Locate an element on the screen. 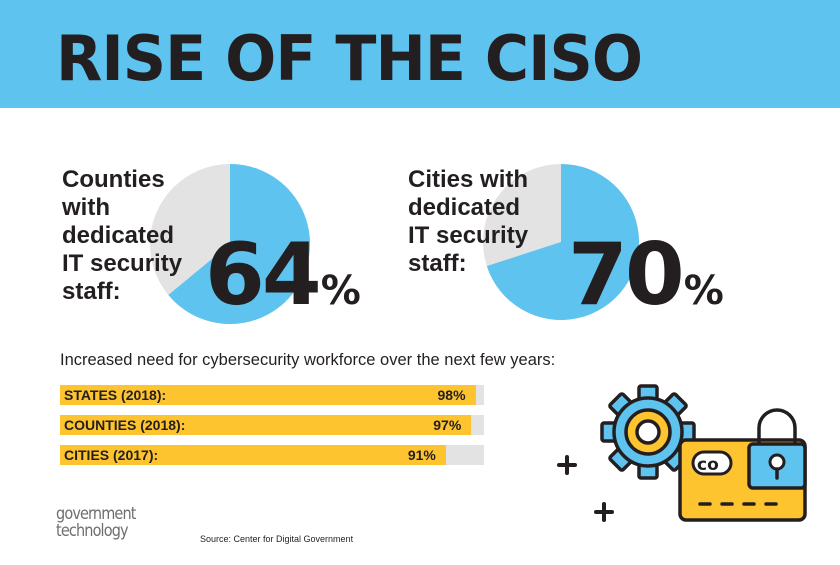 The width and height of the screenshot is (840, 565). pie-chart-cities is located at coordinates (561, 242).